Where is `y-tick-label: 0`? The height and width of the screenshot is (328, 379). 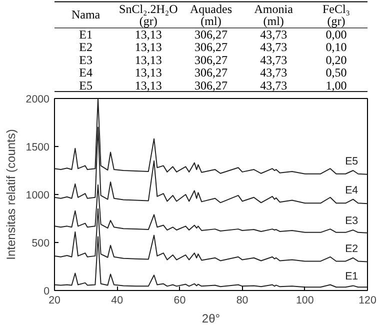 y-tick-label: 0 is located at coordinates (47, 292).